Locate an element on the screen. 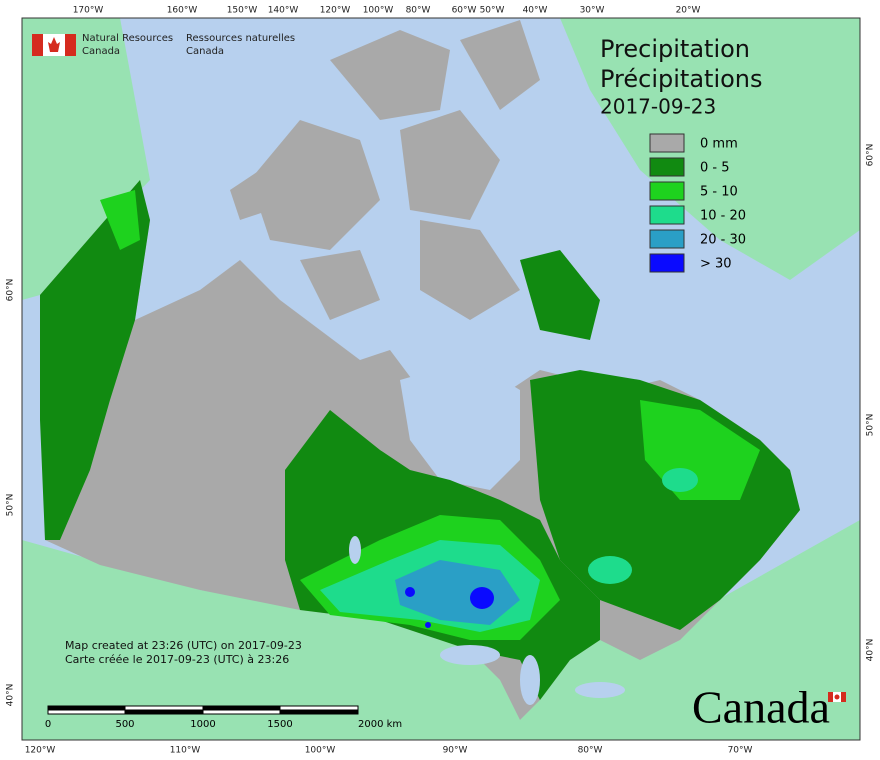 The width and height of the screenshot is (880, 760). hudson-bay is located at coordinates (460, 425).